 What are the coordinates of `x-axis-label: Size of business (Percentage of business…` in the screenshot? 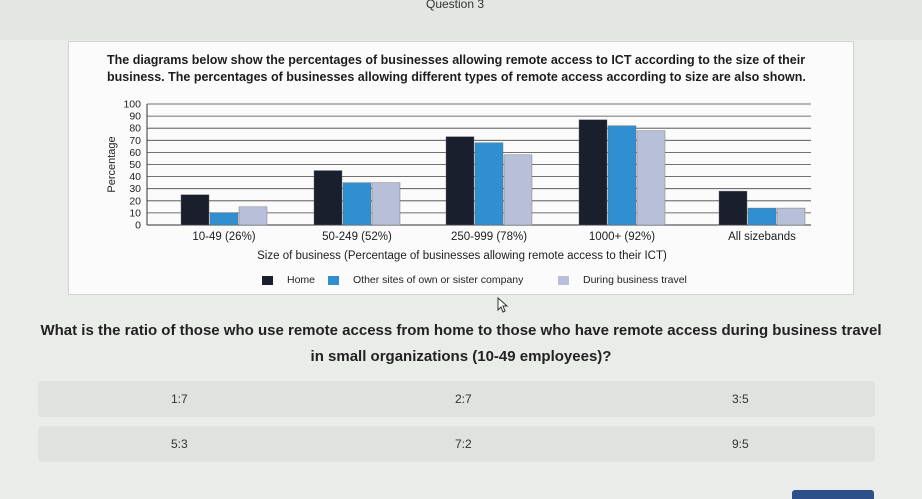 It's located at (462, 256).